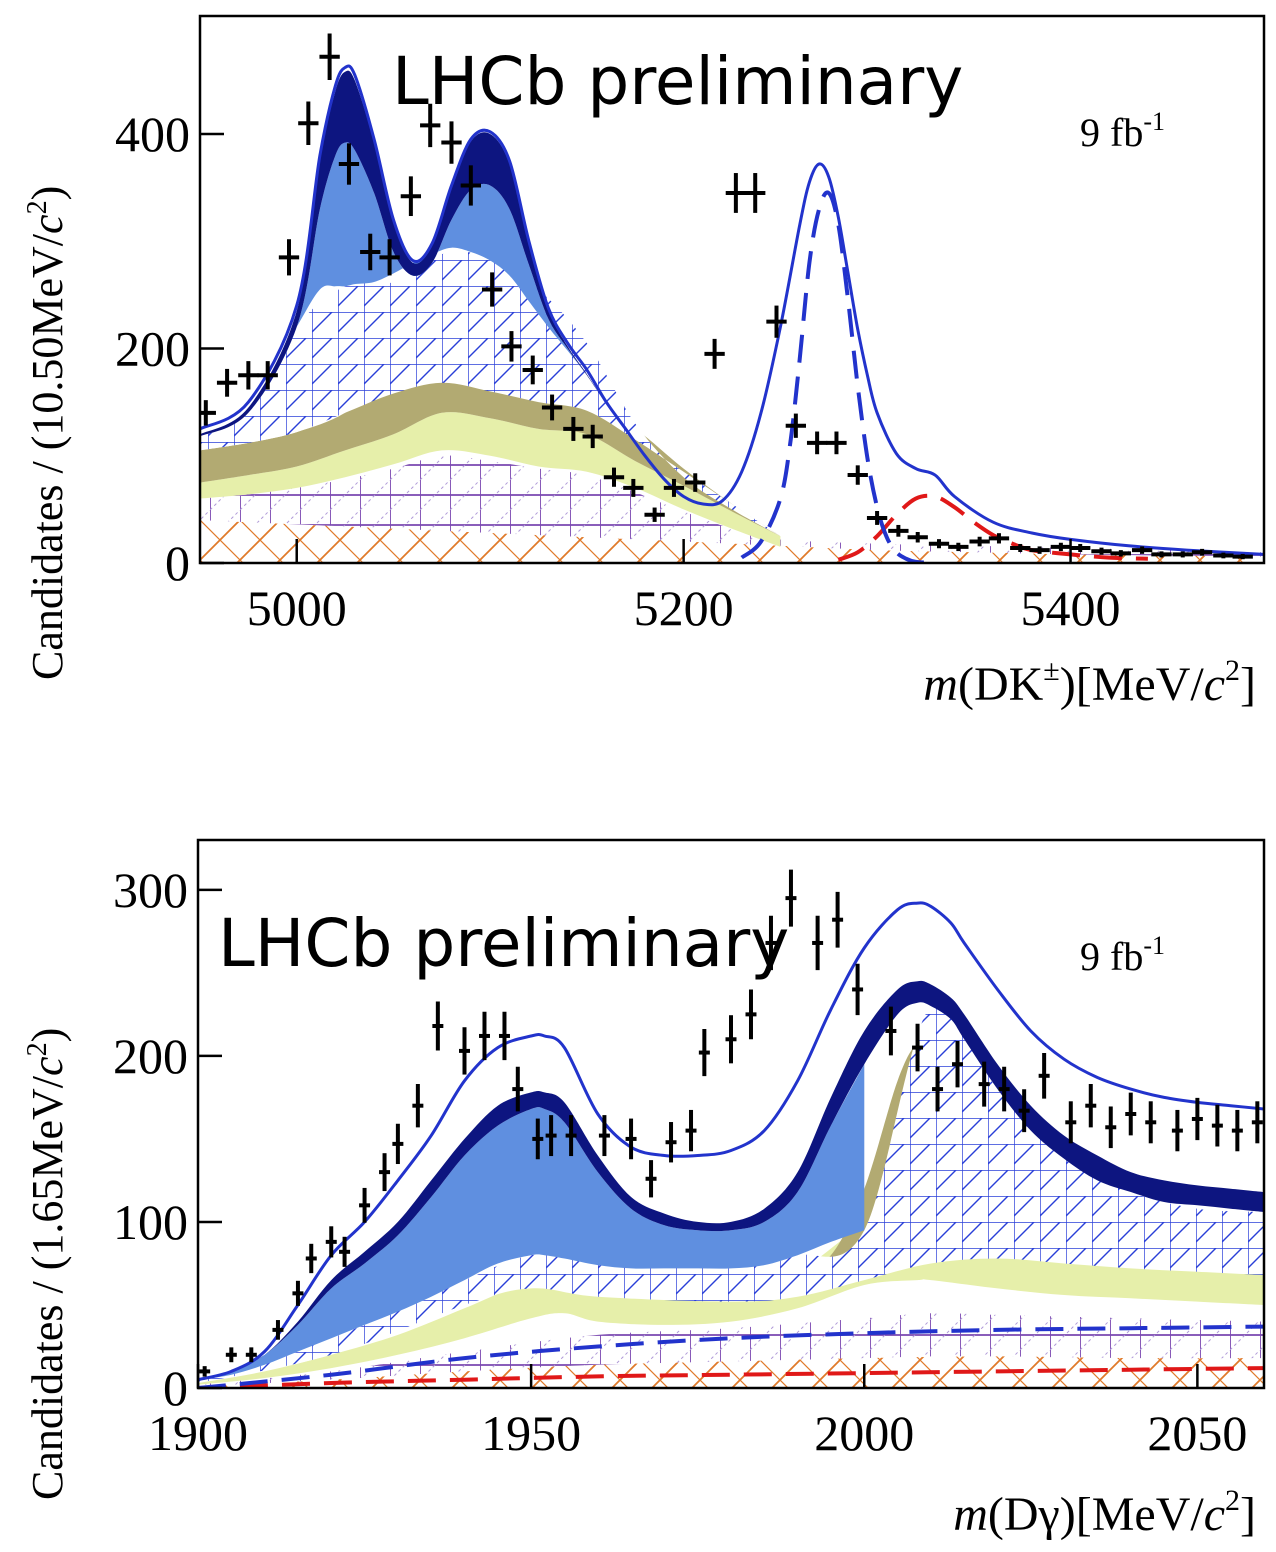 The image size is (1276, 1552). I want to click on top-x-tick-label: 5200, so click(684, 608).